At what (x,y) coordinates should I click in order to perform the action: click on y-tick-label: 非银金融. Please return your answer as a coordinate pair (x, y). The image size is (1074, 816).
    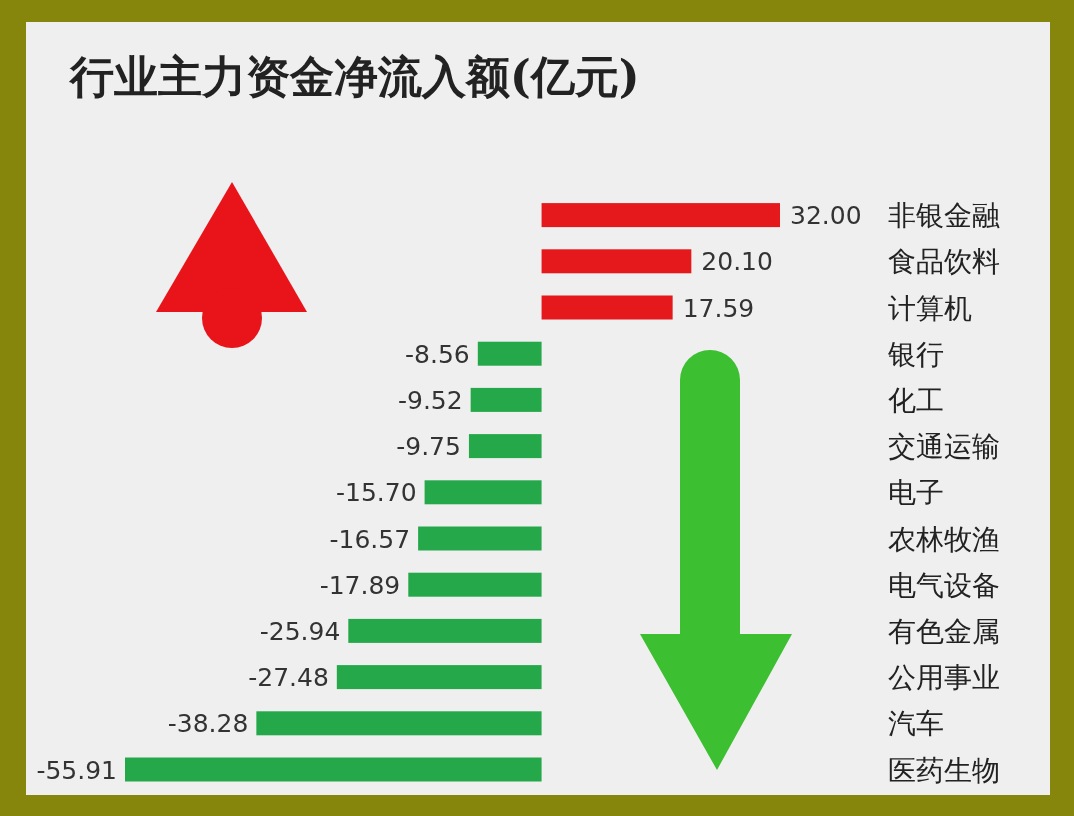
    Looking at the image, I should click on (944, 216).